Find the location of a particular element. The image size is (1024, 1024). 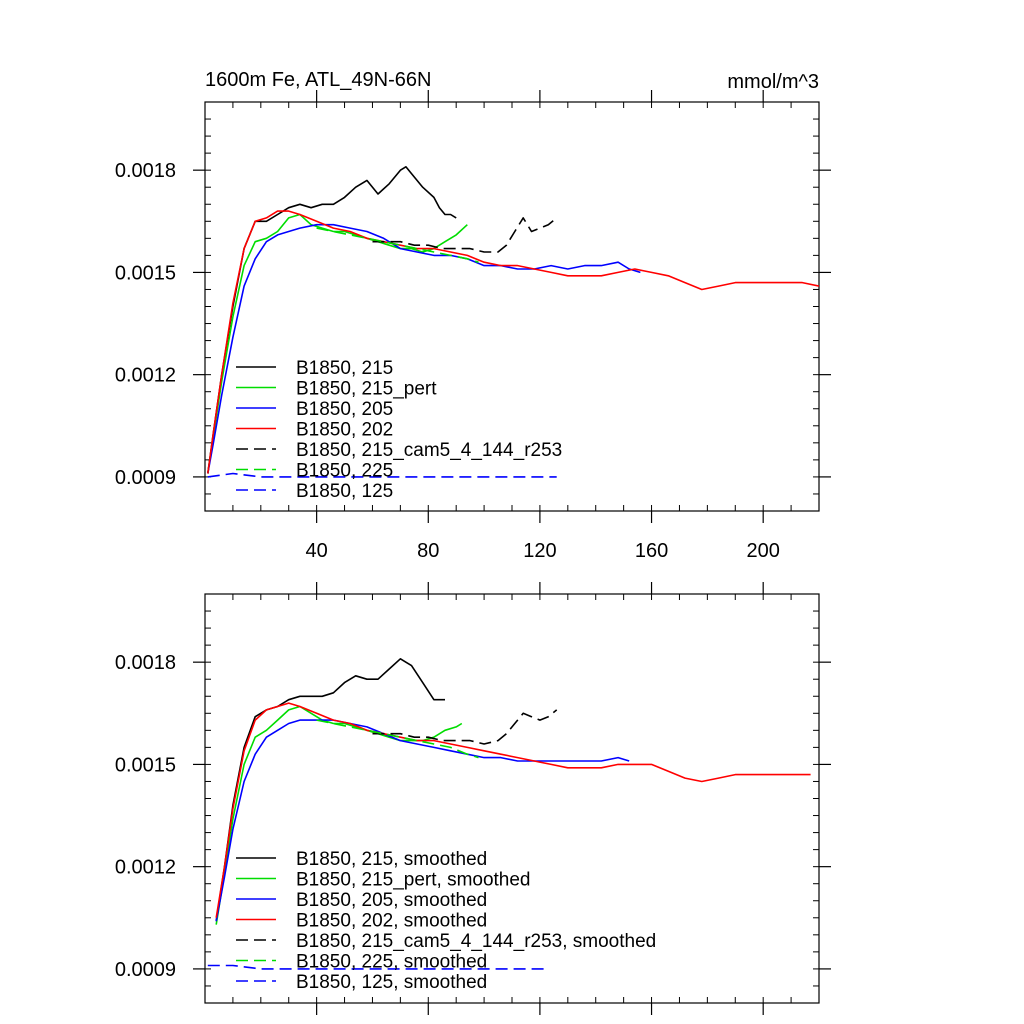

series-line-b1850-225-smoothed is located at coordinates (397, 739).